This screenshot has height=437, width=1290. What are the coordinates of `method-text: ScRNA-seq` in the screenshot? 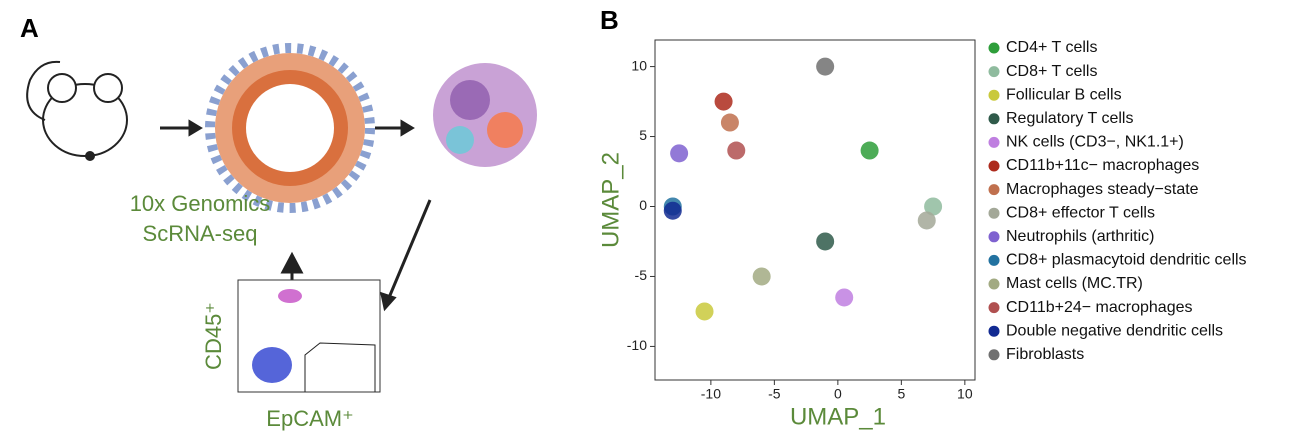 It's located at (200, 233).